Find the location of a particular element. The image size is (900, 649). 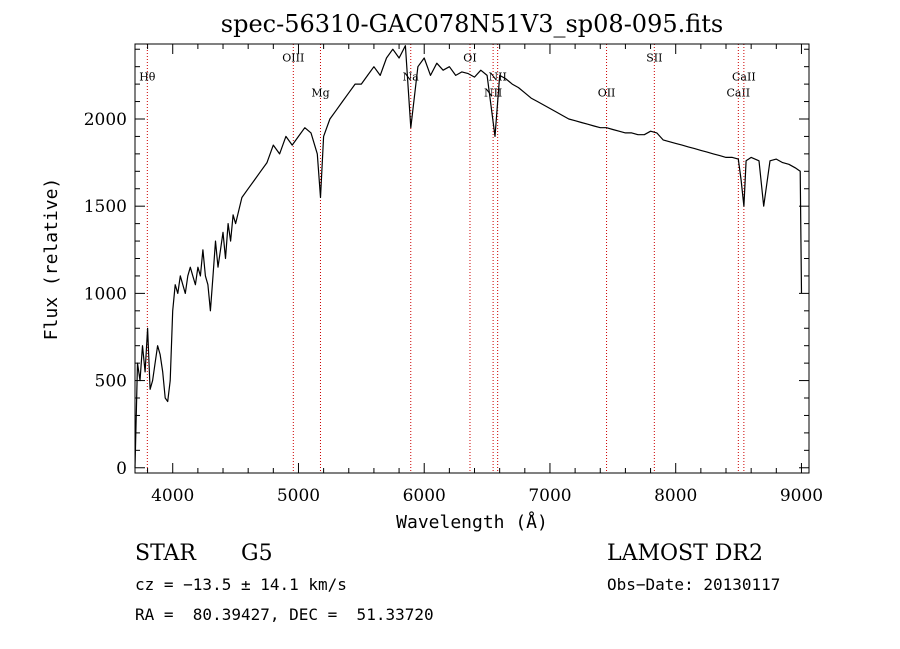

coordinates: RA = 80.39427, DEC = 51.33720 is located at coordinates (284, 614).